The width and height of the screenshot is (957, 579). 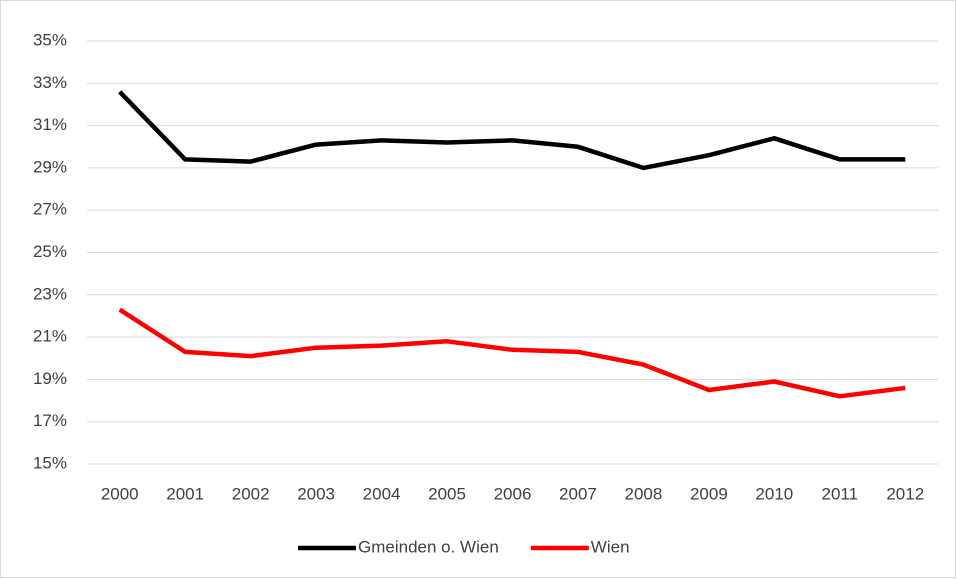 What do you see at coordinates (316, 493) in the screenshot?
I see `x-tick-label: 2003` at bounding box center [316, 493].